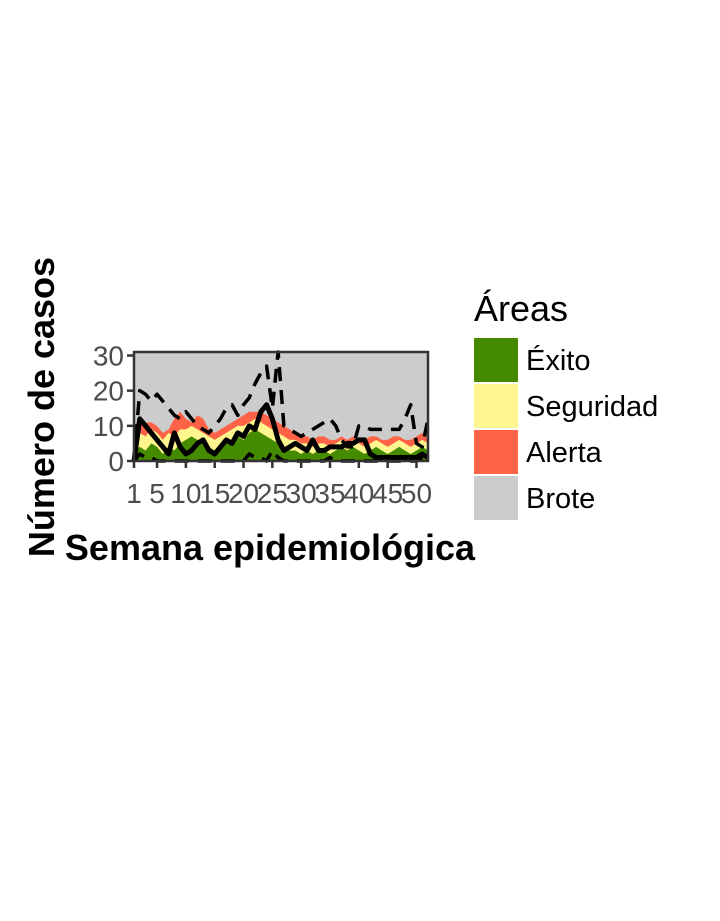  Describe the element at coordinates (108, 426) in the screenshot. I see `y-tick-label: 10` at that location.